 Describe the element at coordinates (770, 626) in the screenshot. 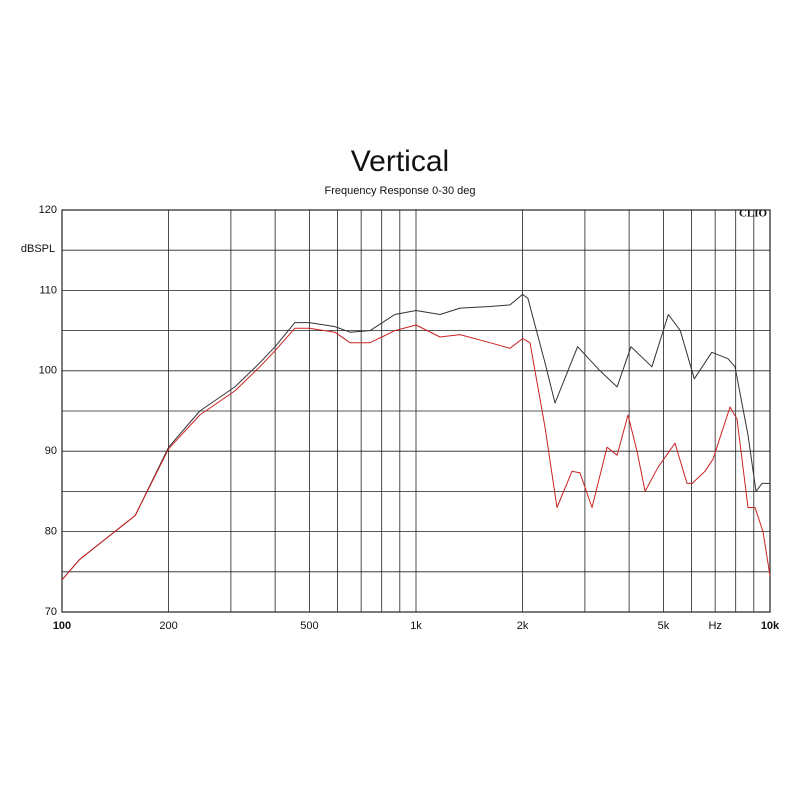

I see `x-tick-label: 10k` at that location.